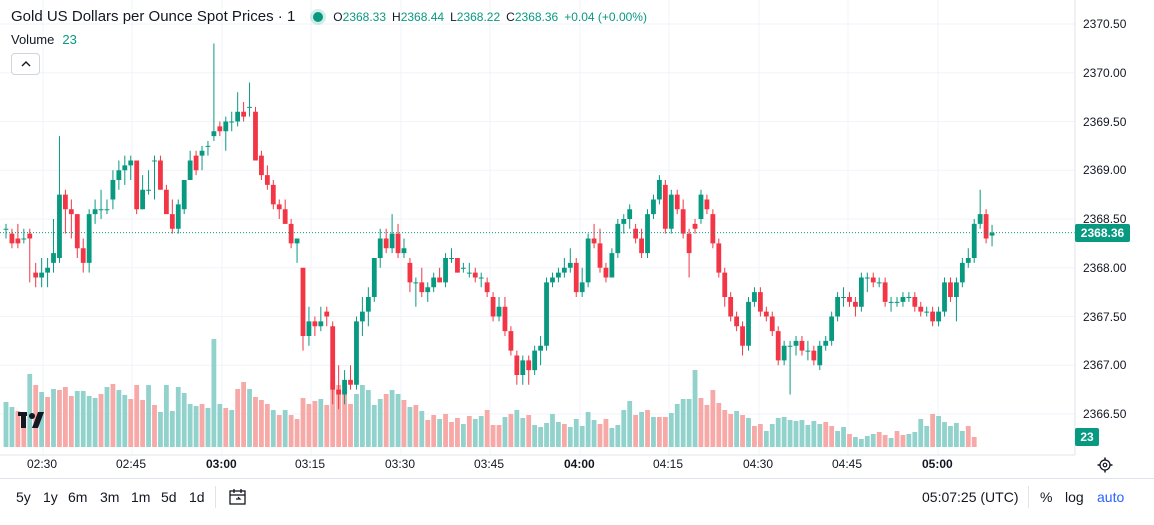 The height and width of the screenshot is (525, 1154). Describe the element at coordinates (1028, 497) in the screenshot. I see `toolbar-divider` at that location.